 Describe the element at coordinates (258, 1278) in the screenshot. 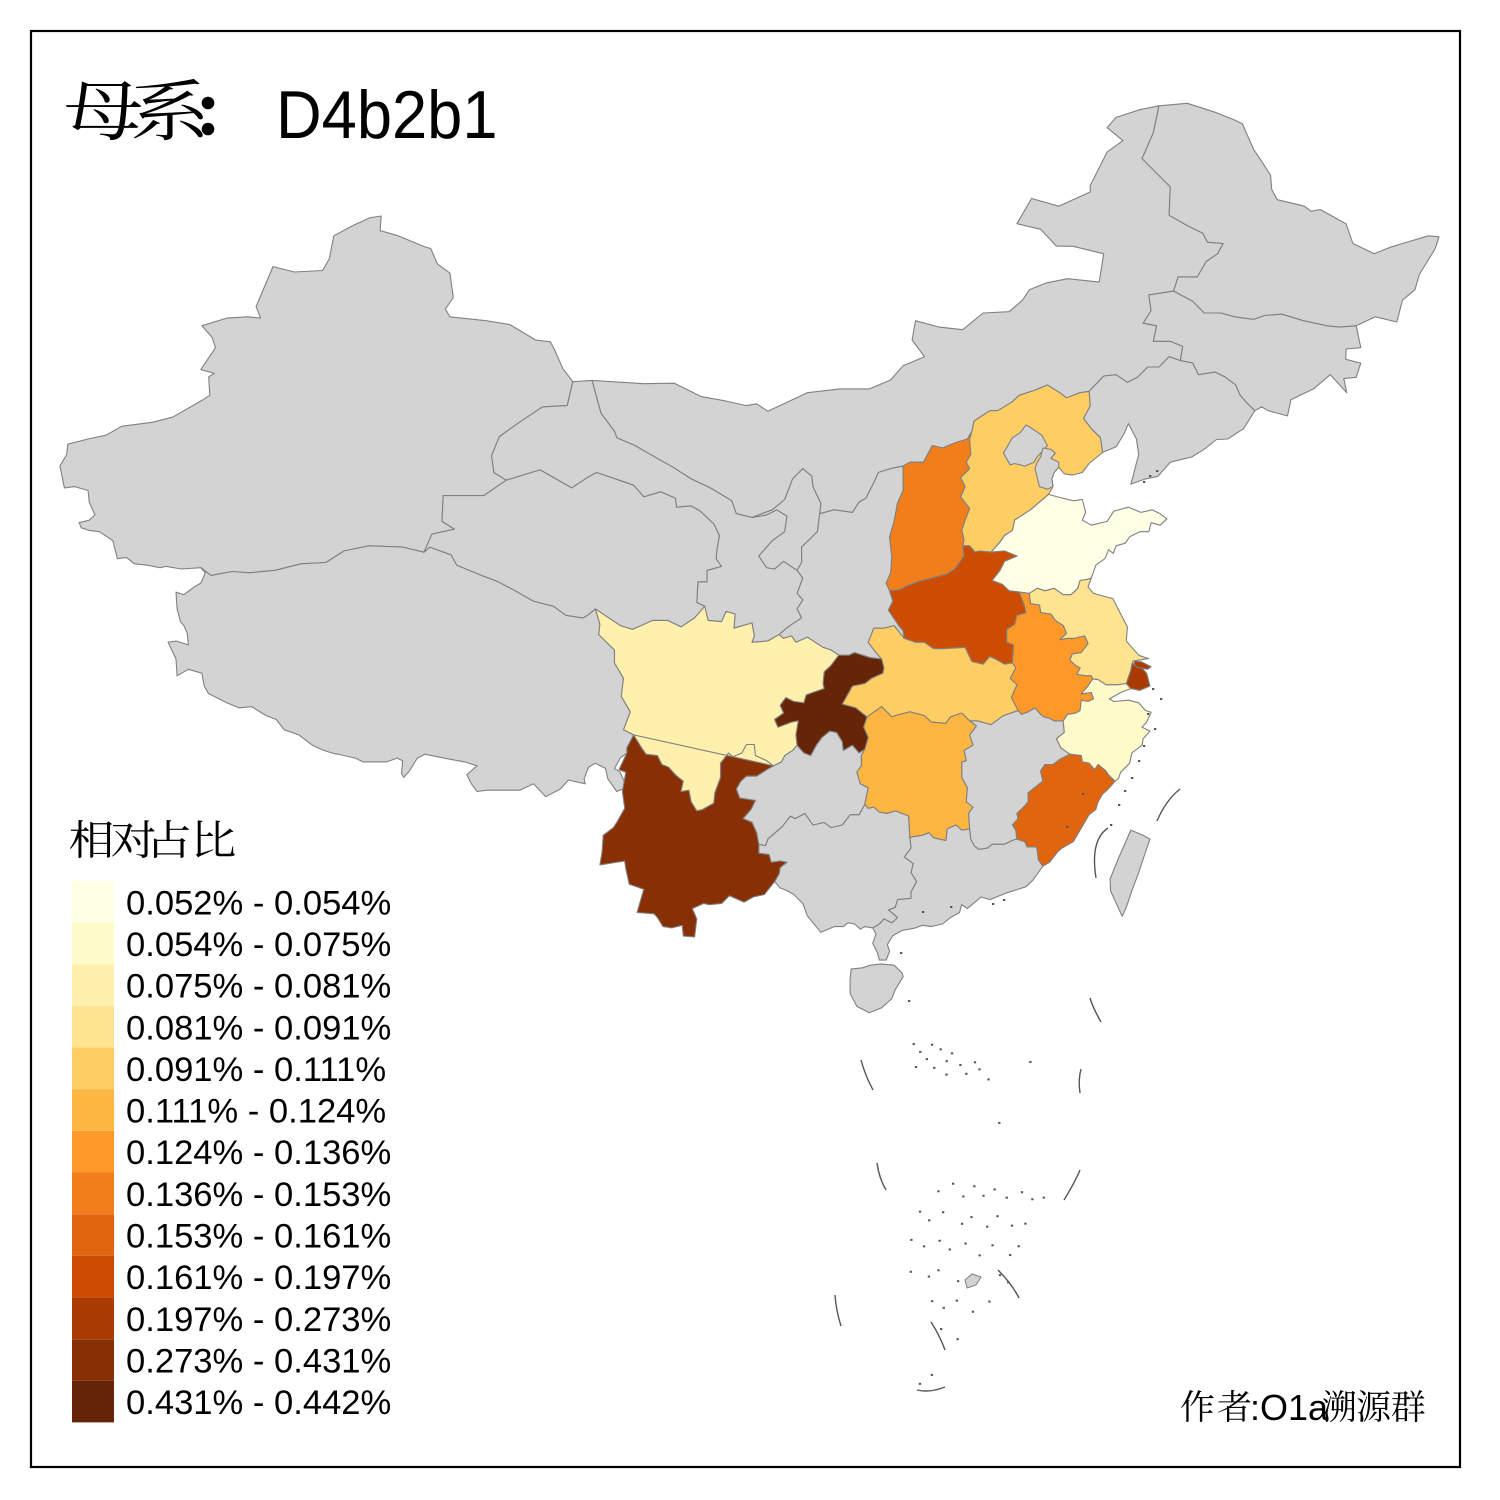

I see `svg-text: 0.161% - 0.197%` at that location.